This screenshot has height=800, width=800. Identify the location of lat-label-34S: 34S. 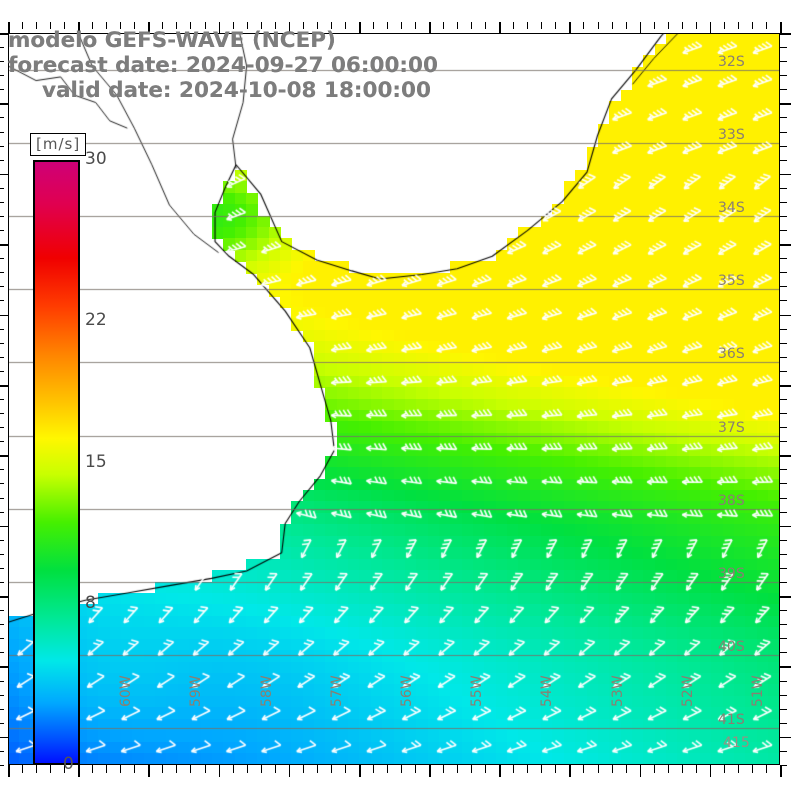
(731, 208).